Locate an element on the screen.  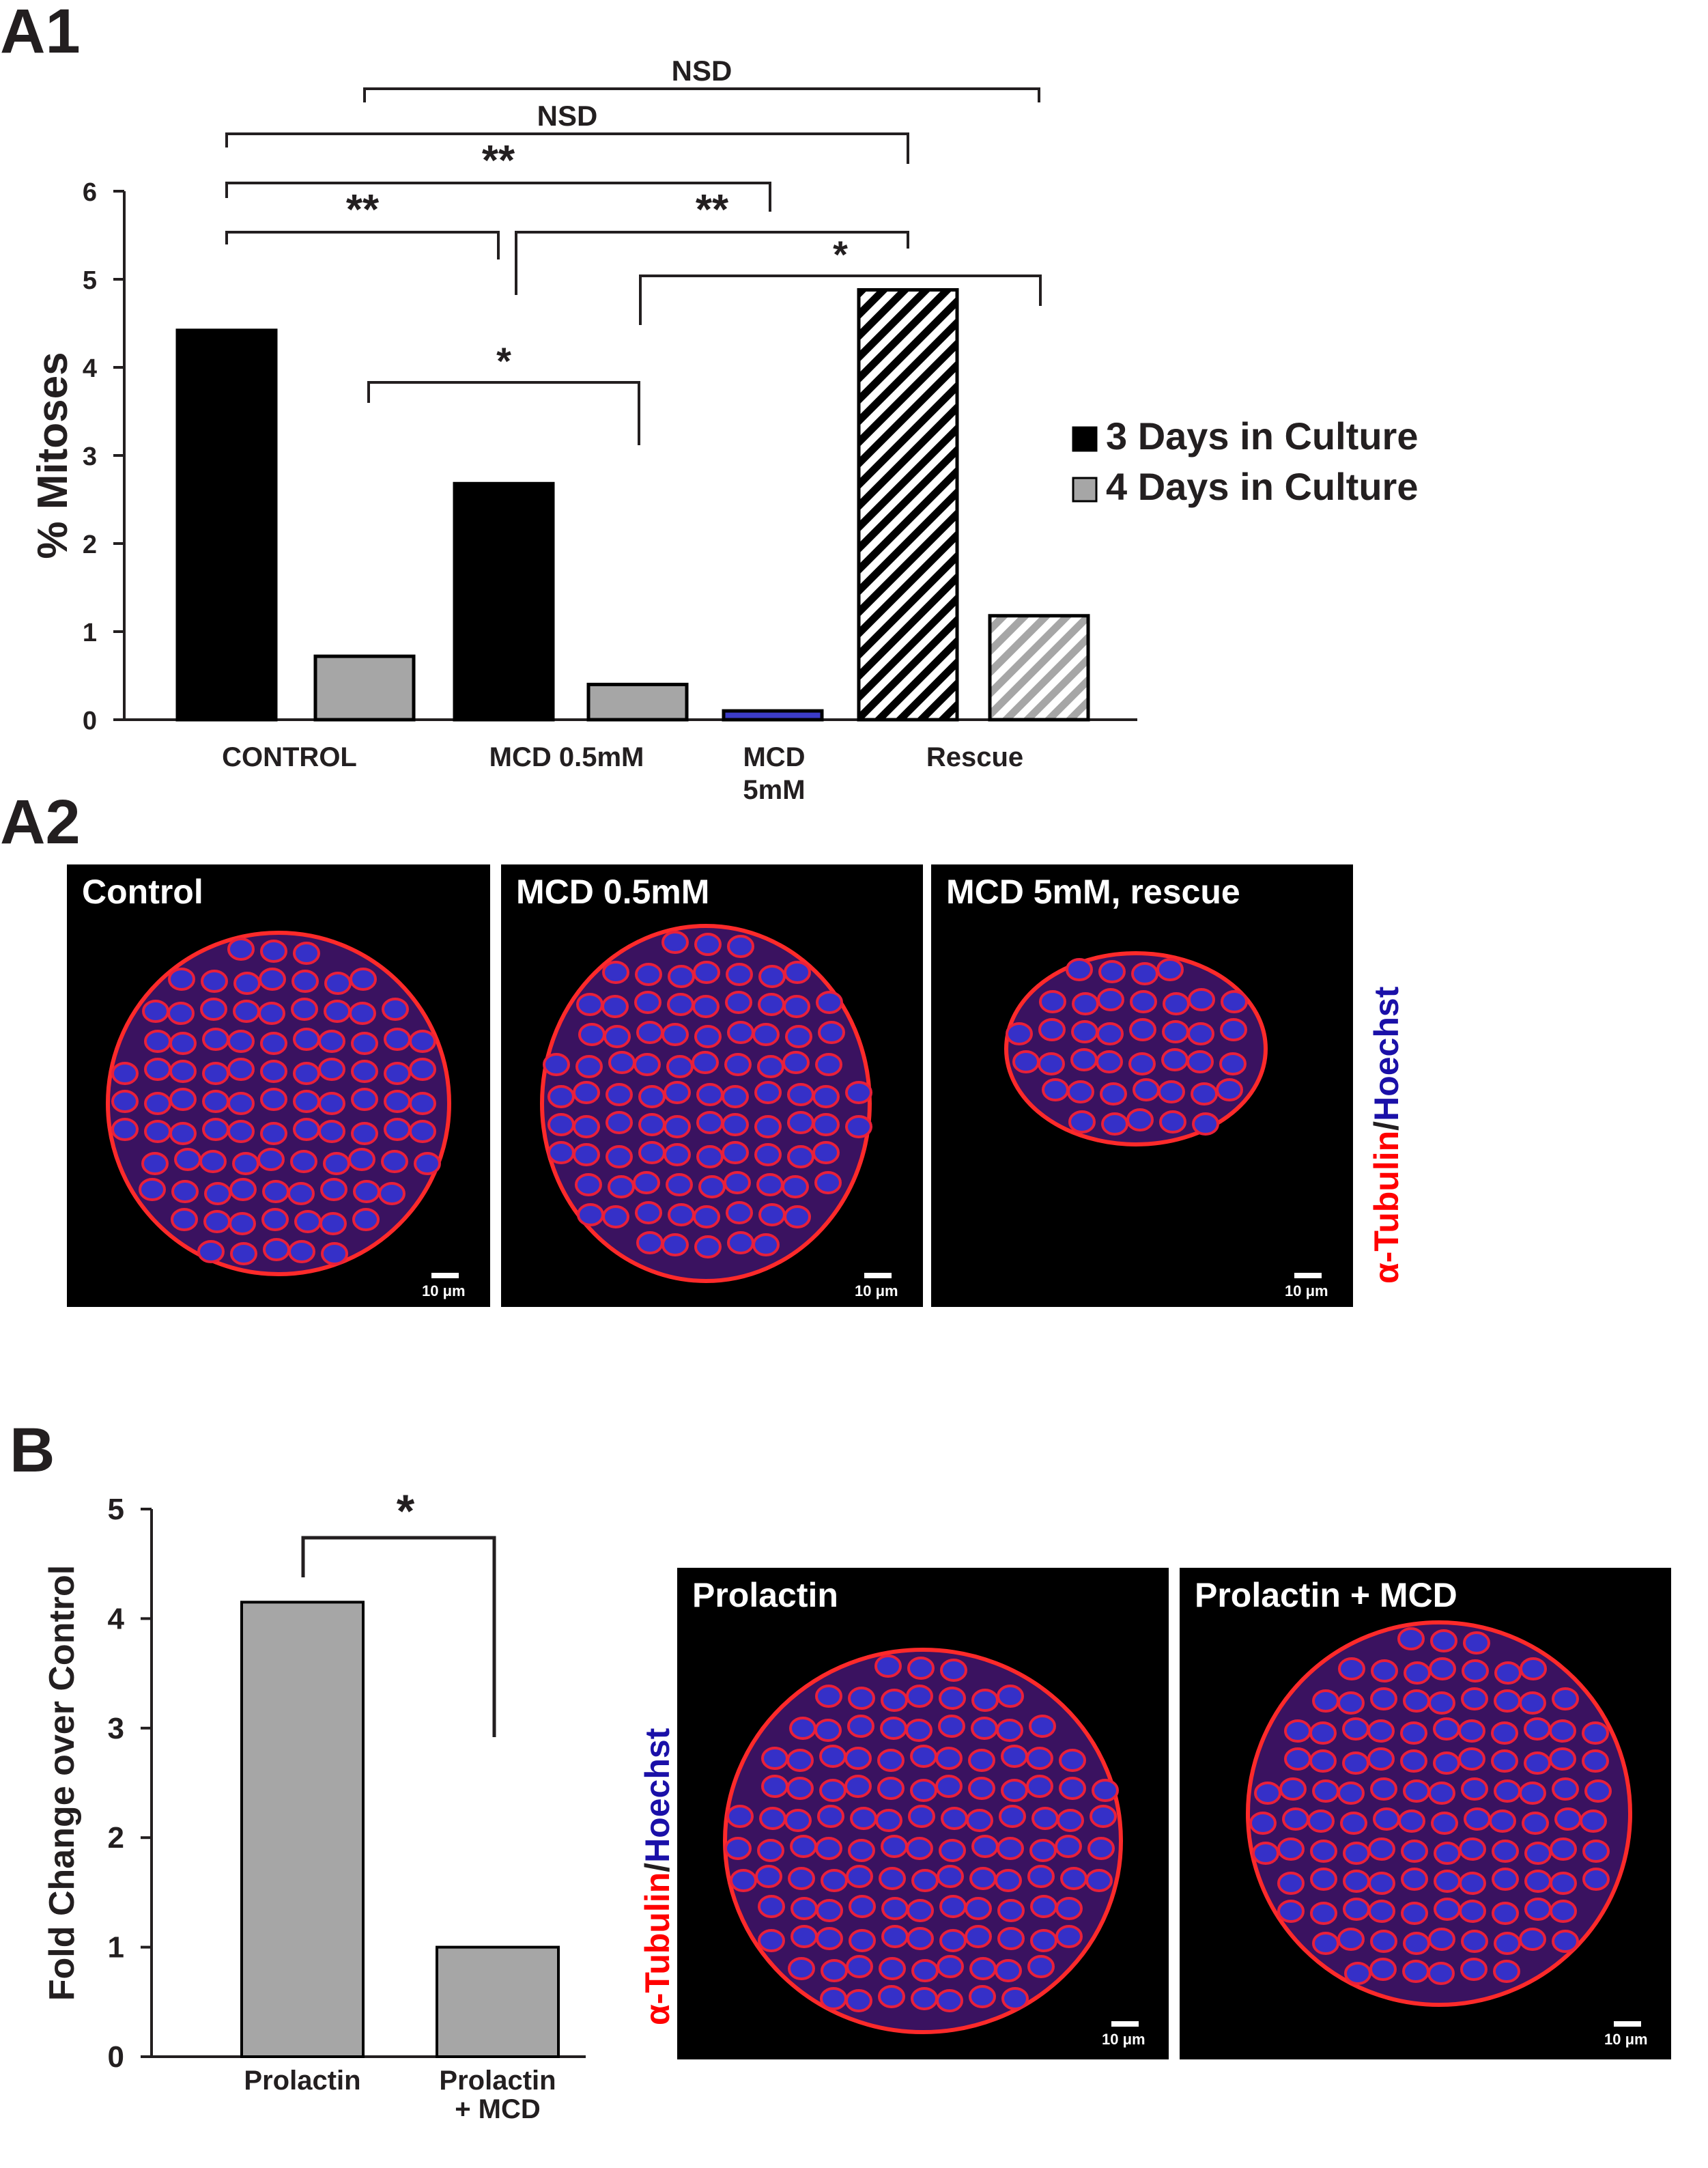
scale-bar is located at coordinates (445, 1275).